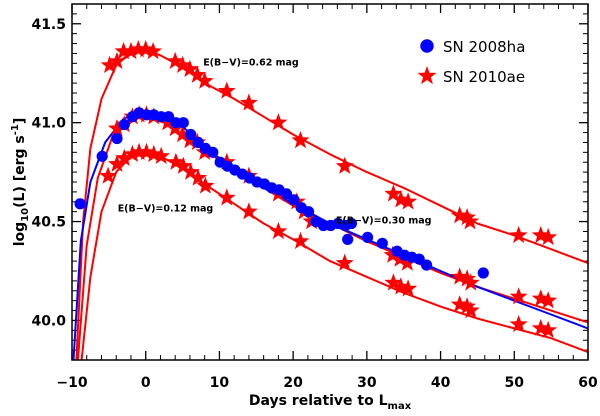 The image size is (600, 416). I want to click on x-tick-labels: −10 0 10 20 30 40 50 60, so click(327, 383).